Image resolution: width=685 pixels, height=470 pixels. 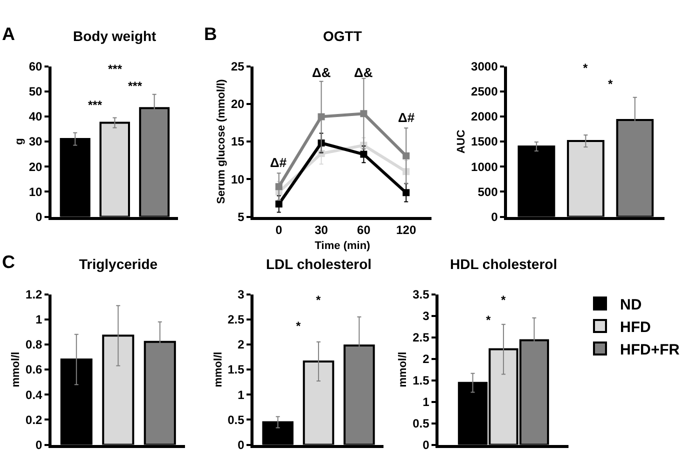 What do you see at coordinates (484, 167) in the screenshot?
I see `y-tick-label: 1000` at bounding box center [484, 167].